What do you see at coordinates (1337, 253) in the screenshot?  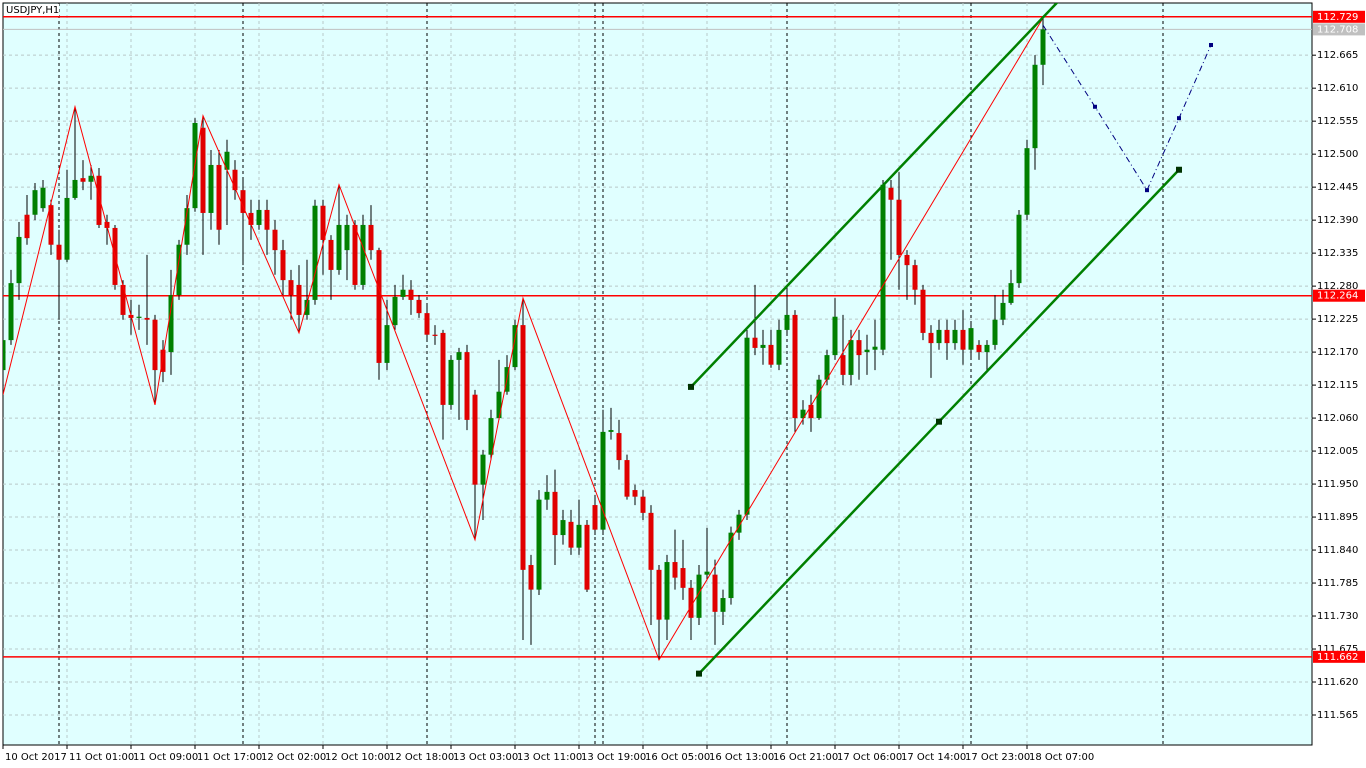 I see `y-tick-label: 112.335` at bounding box center [1337, 253].